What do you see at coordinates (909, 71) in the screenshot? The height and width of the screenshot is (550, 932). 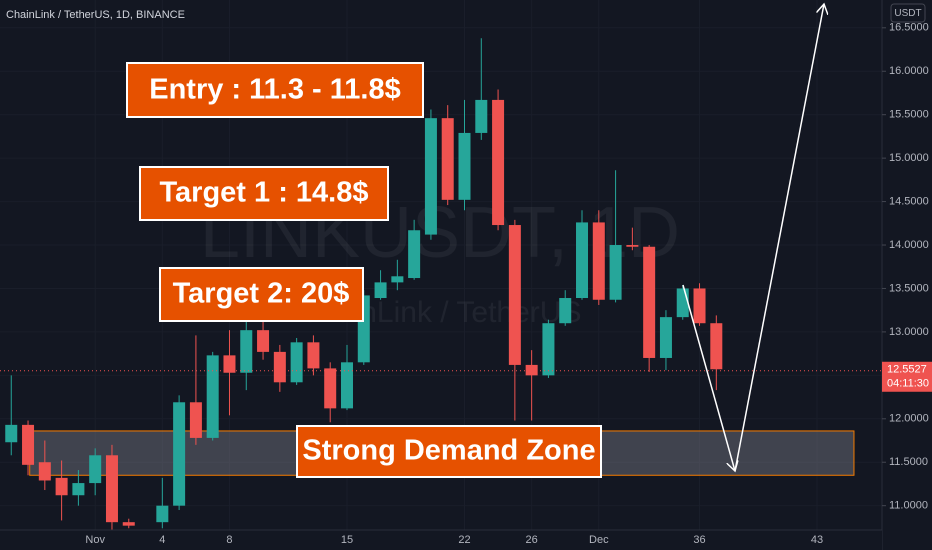 I see `y-tick-label: 16.0000` at bounding box center [909, 71].